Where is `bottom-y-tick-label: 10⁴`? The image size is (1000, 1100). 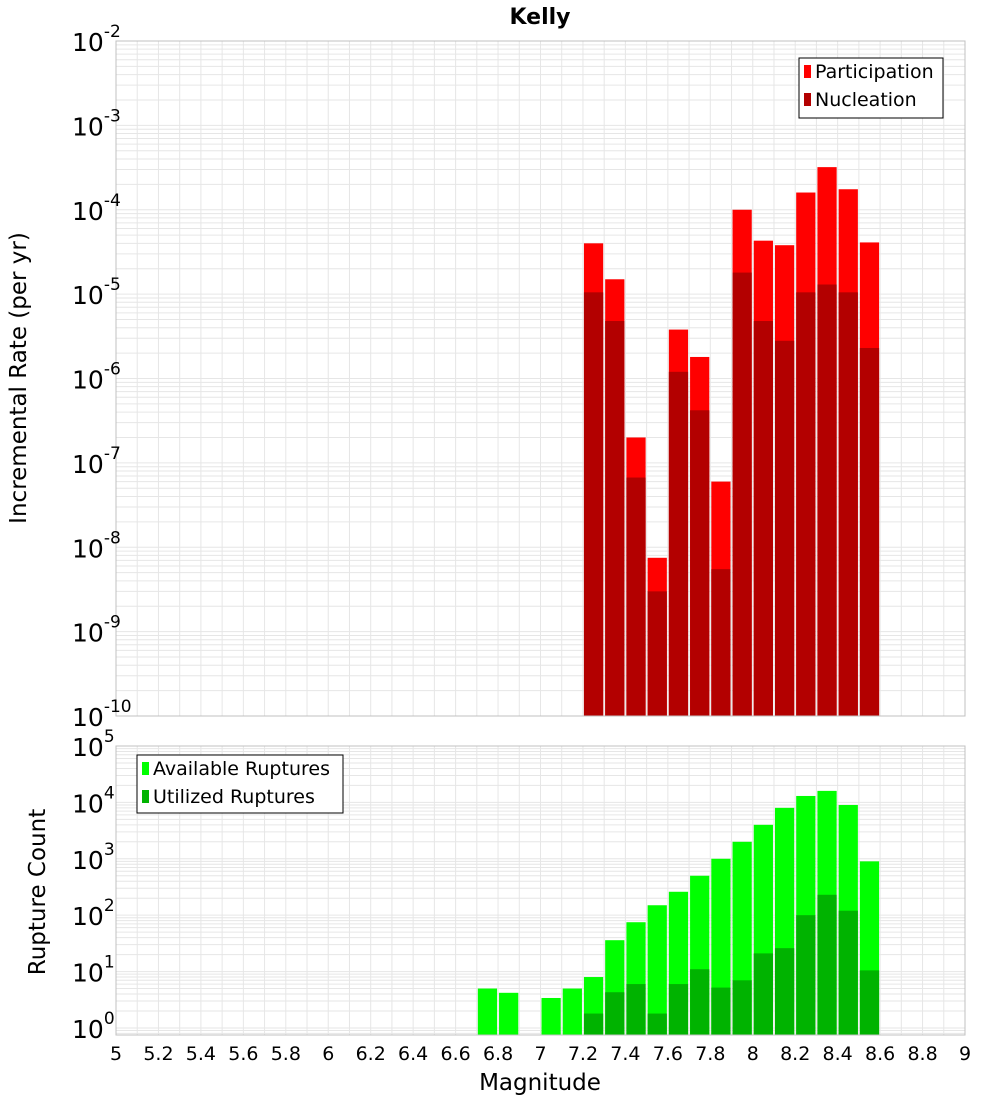
bottom-y-tick-label: 10⁴ is located at coordinates (93, 800).